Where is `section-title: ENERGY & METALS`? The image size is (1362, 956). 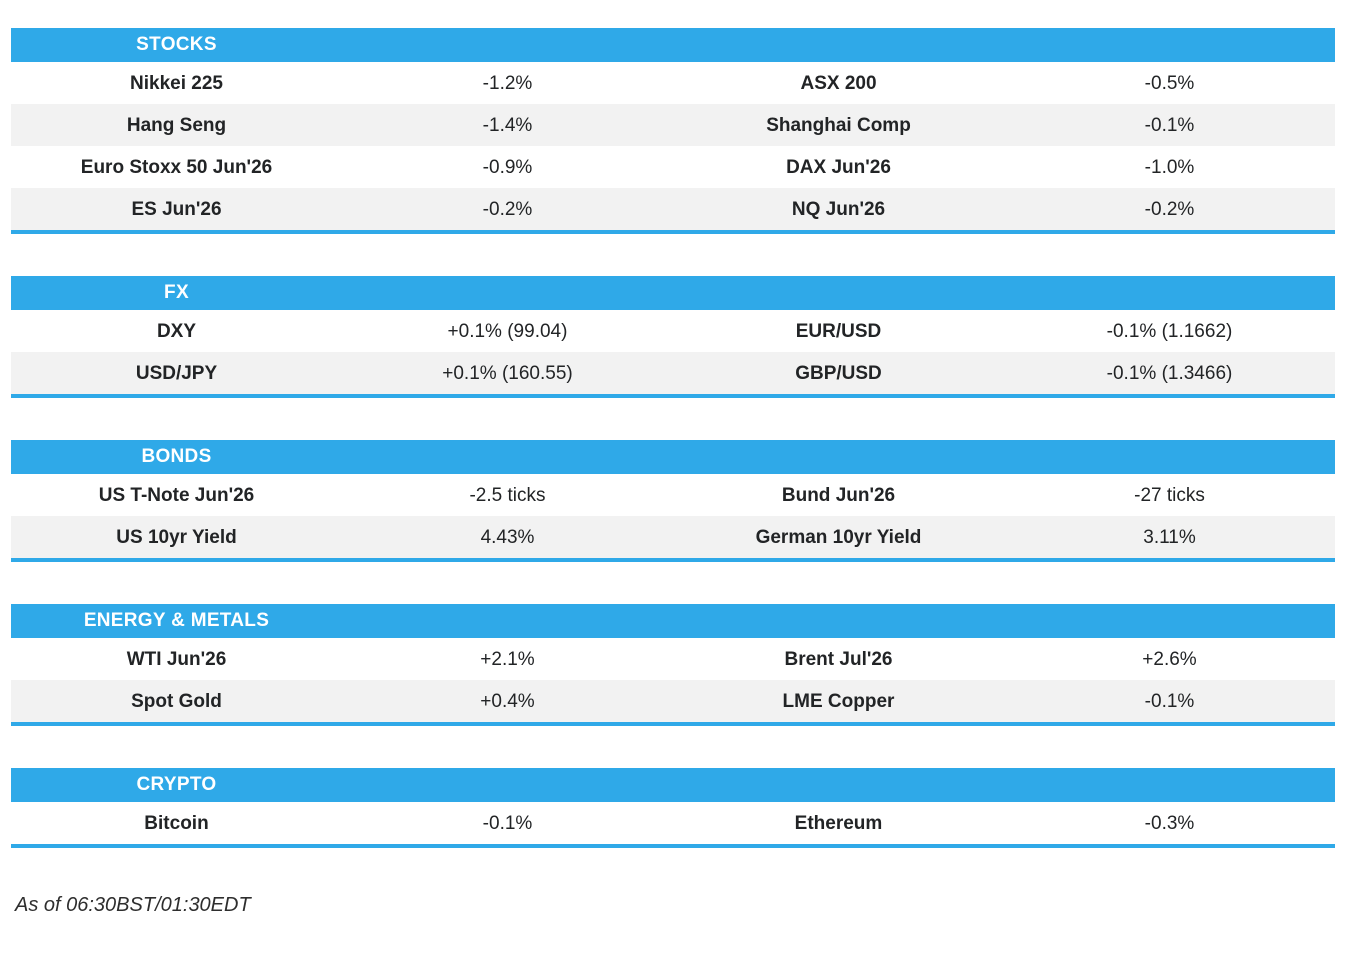 section-title: ENERGY & METALS is located at coordinates (176, 620).